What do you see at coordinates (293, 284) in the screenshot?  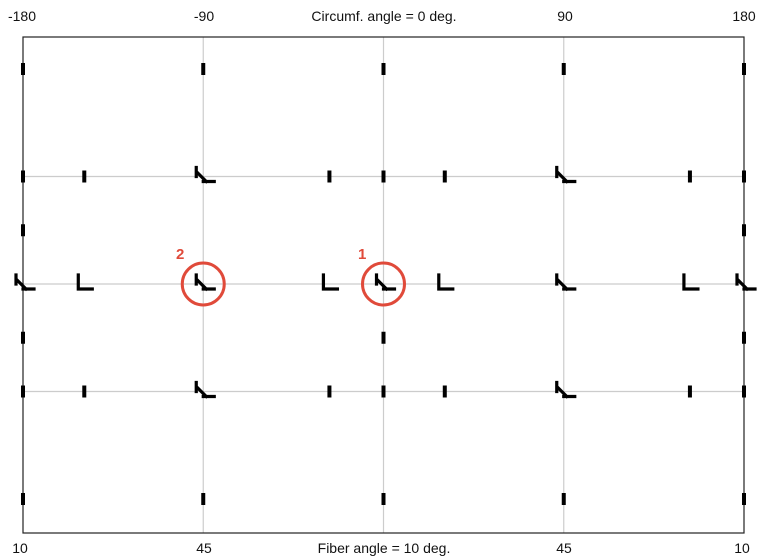 I see `highlight-rings` at bounding box center [293, 284].